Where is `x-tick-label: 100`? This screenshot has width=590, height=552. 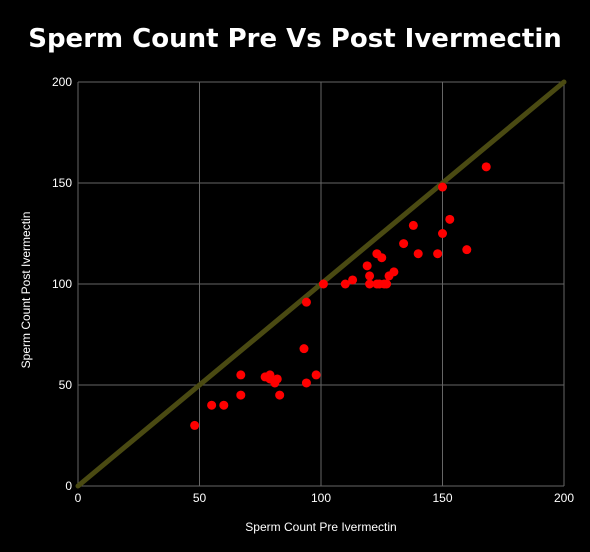 x-tick-label: 100 is located at coordinates (321, 498).